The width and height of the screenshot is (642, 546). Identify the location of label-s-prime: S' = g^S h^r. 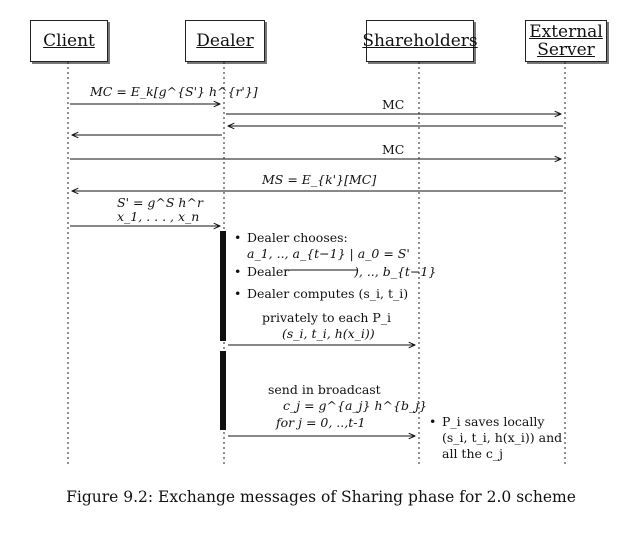
(160, 202).